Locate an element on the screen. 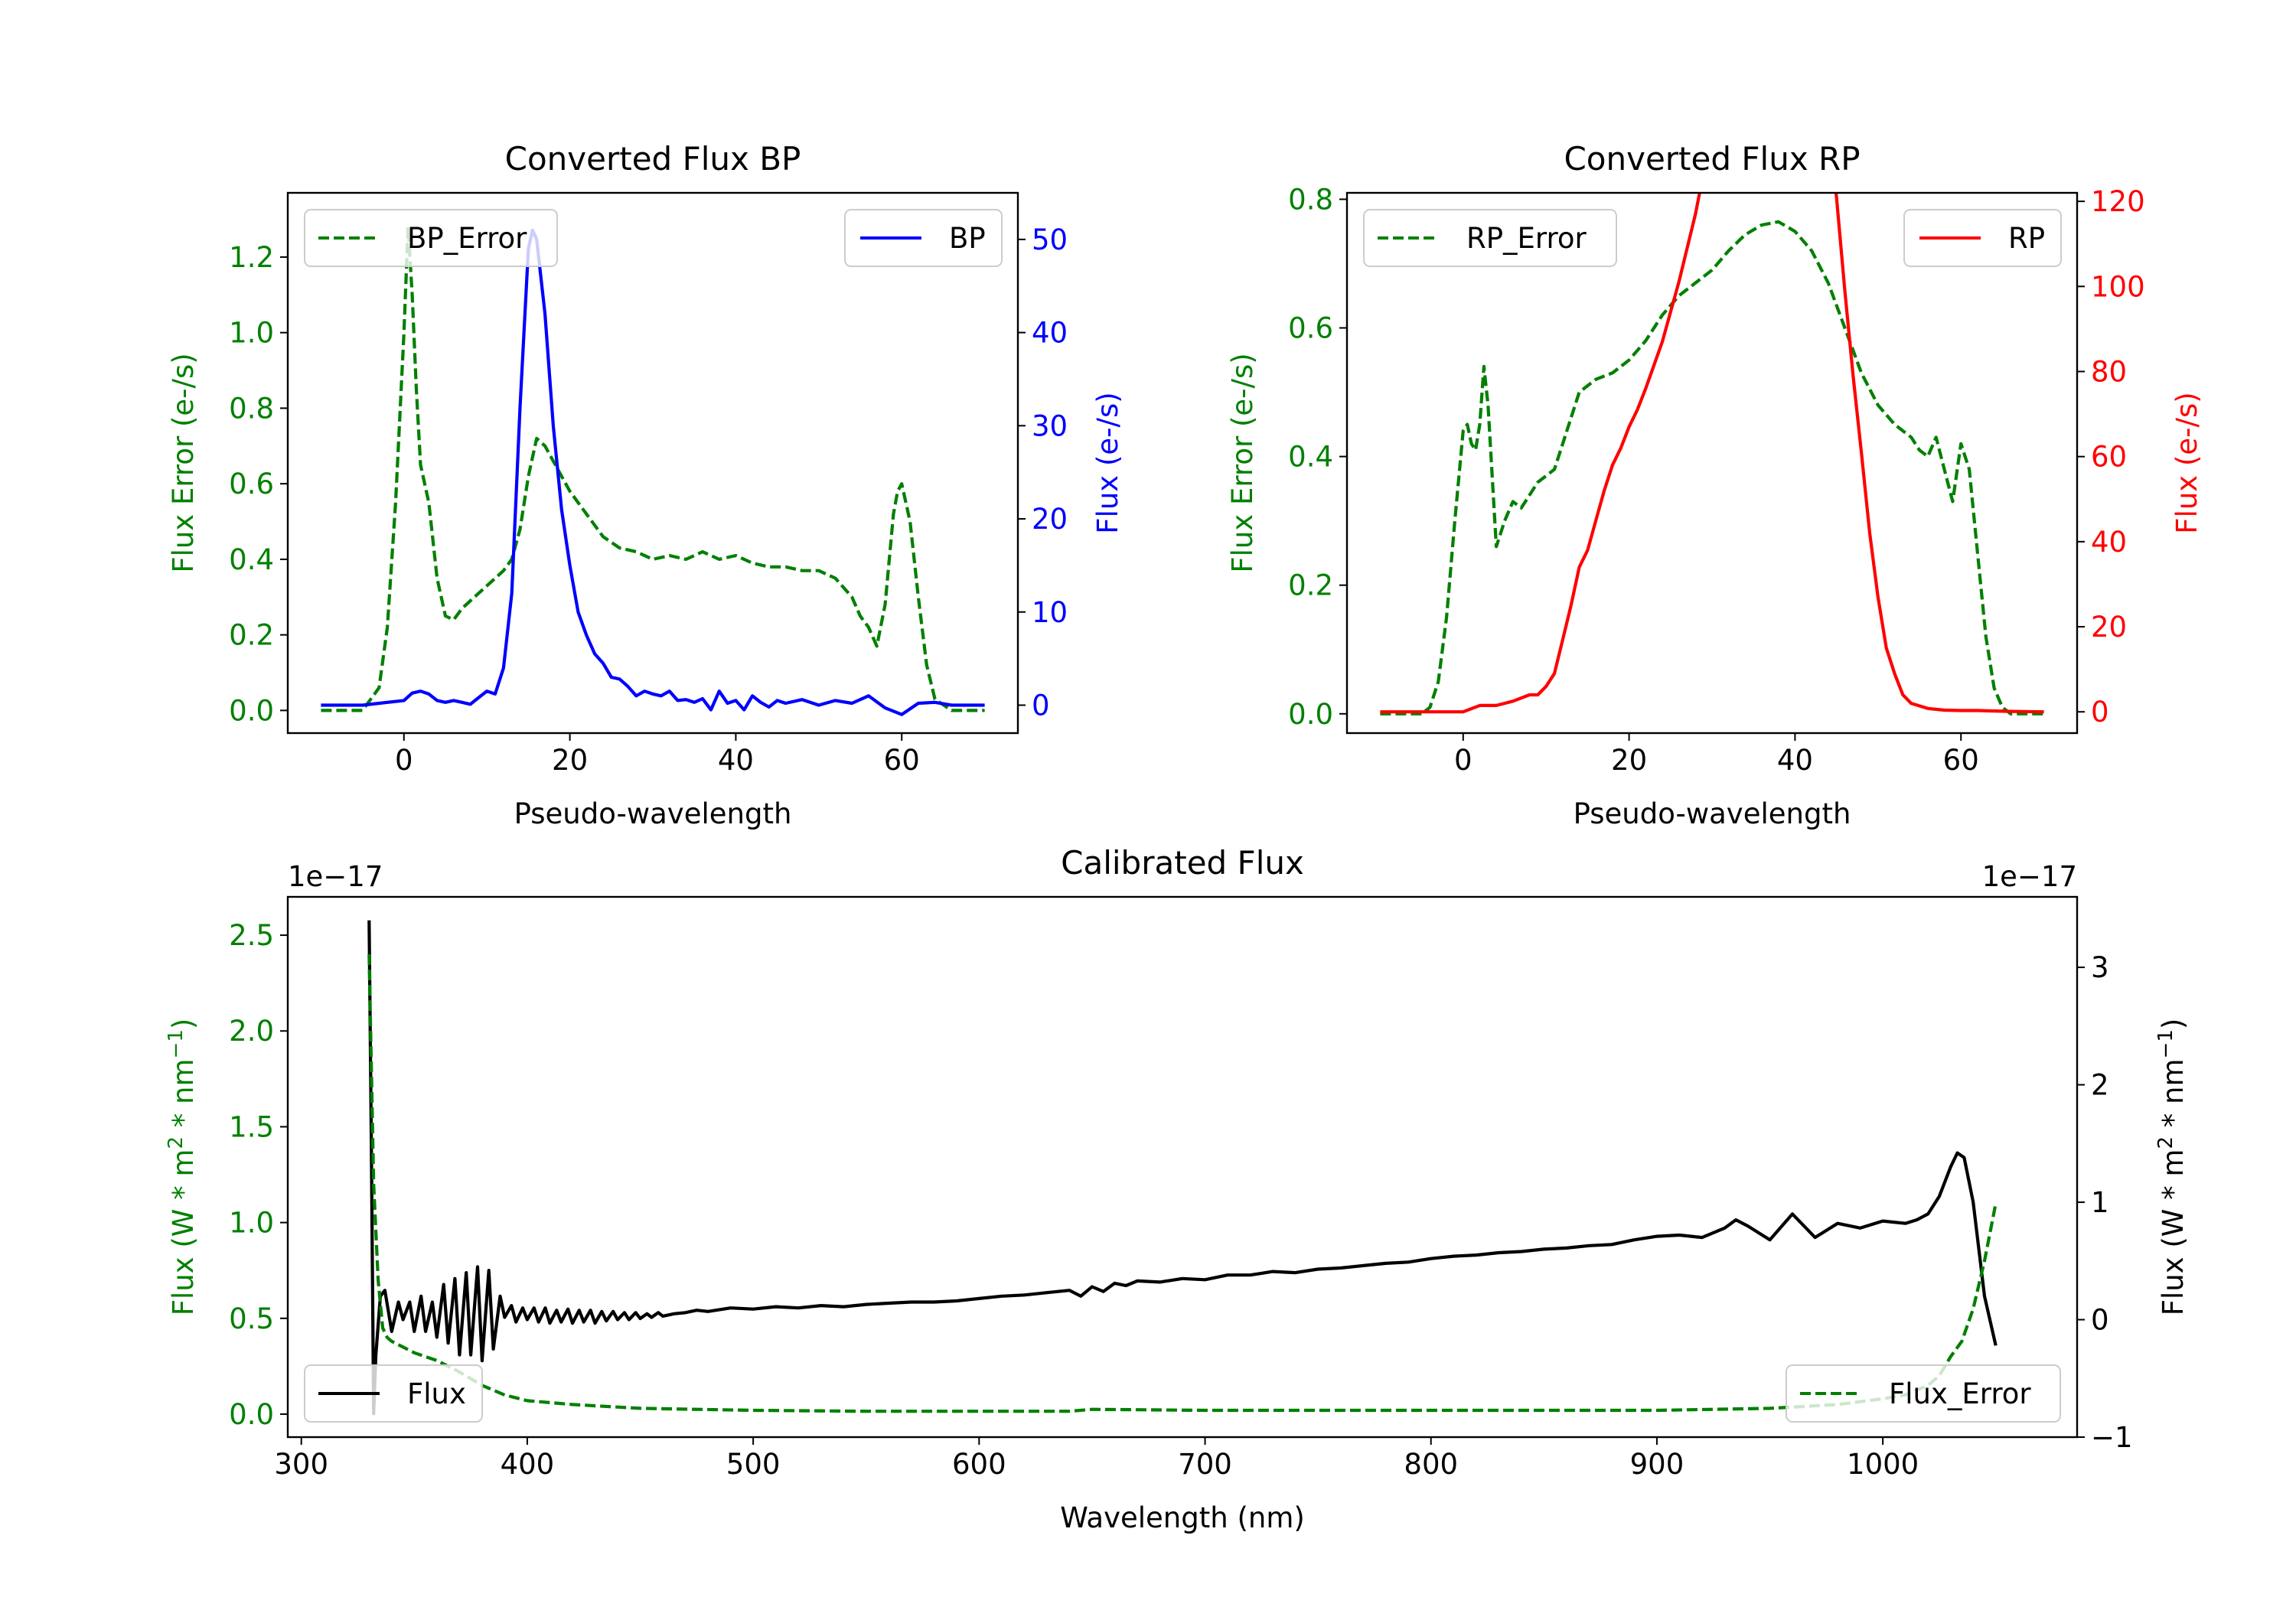 This screenshot has height=1607, width=2296. calibrated-title: Calibrated Flux is located at coordinates (1182, 863).